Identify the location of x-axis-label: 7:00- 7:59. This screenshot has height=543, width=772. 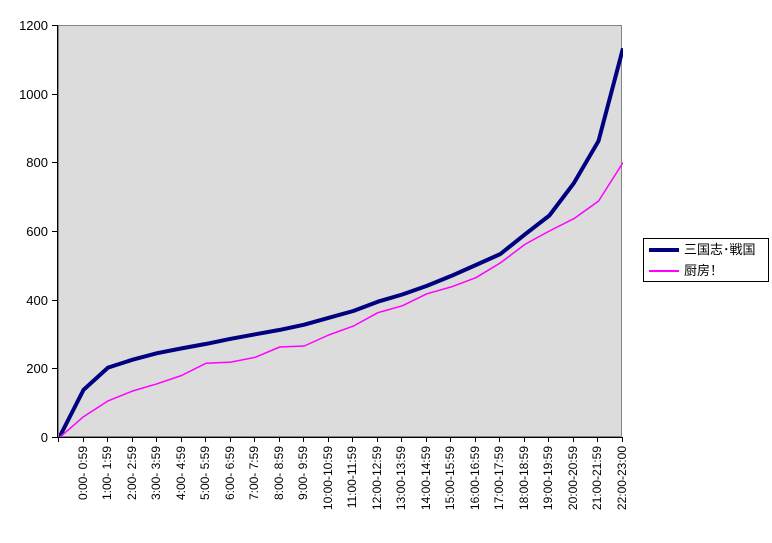
(254, 473).